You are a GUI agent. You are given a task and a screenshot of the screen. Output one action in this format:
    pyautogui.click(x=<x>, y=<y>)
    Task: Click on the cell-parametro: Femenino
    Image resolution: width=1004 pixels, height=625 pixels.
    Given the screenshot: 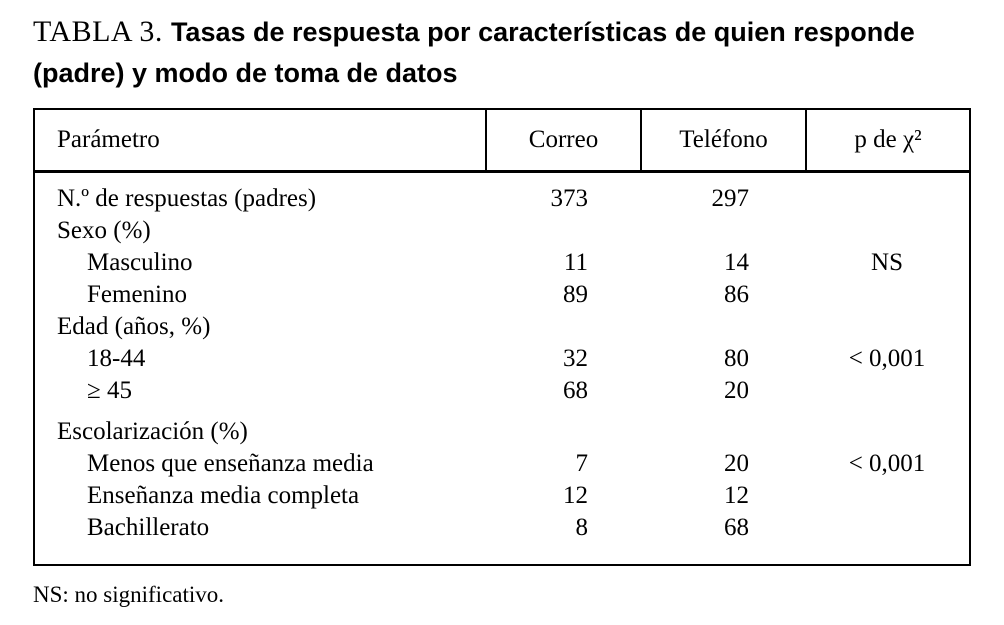 What is the action you would take?
    pyautogui.click(x=137, y=295)
    